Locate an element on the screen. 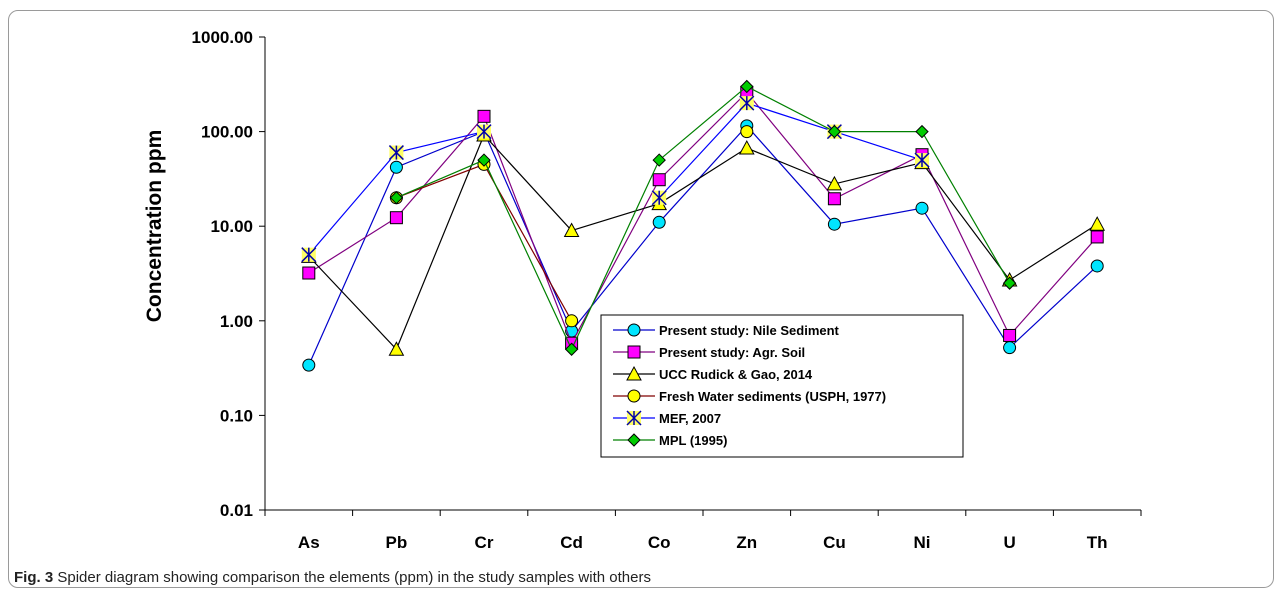  x-tick-label: Cr is located at coordinates (484, 542).